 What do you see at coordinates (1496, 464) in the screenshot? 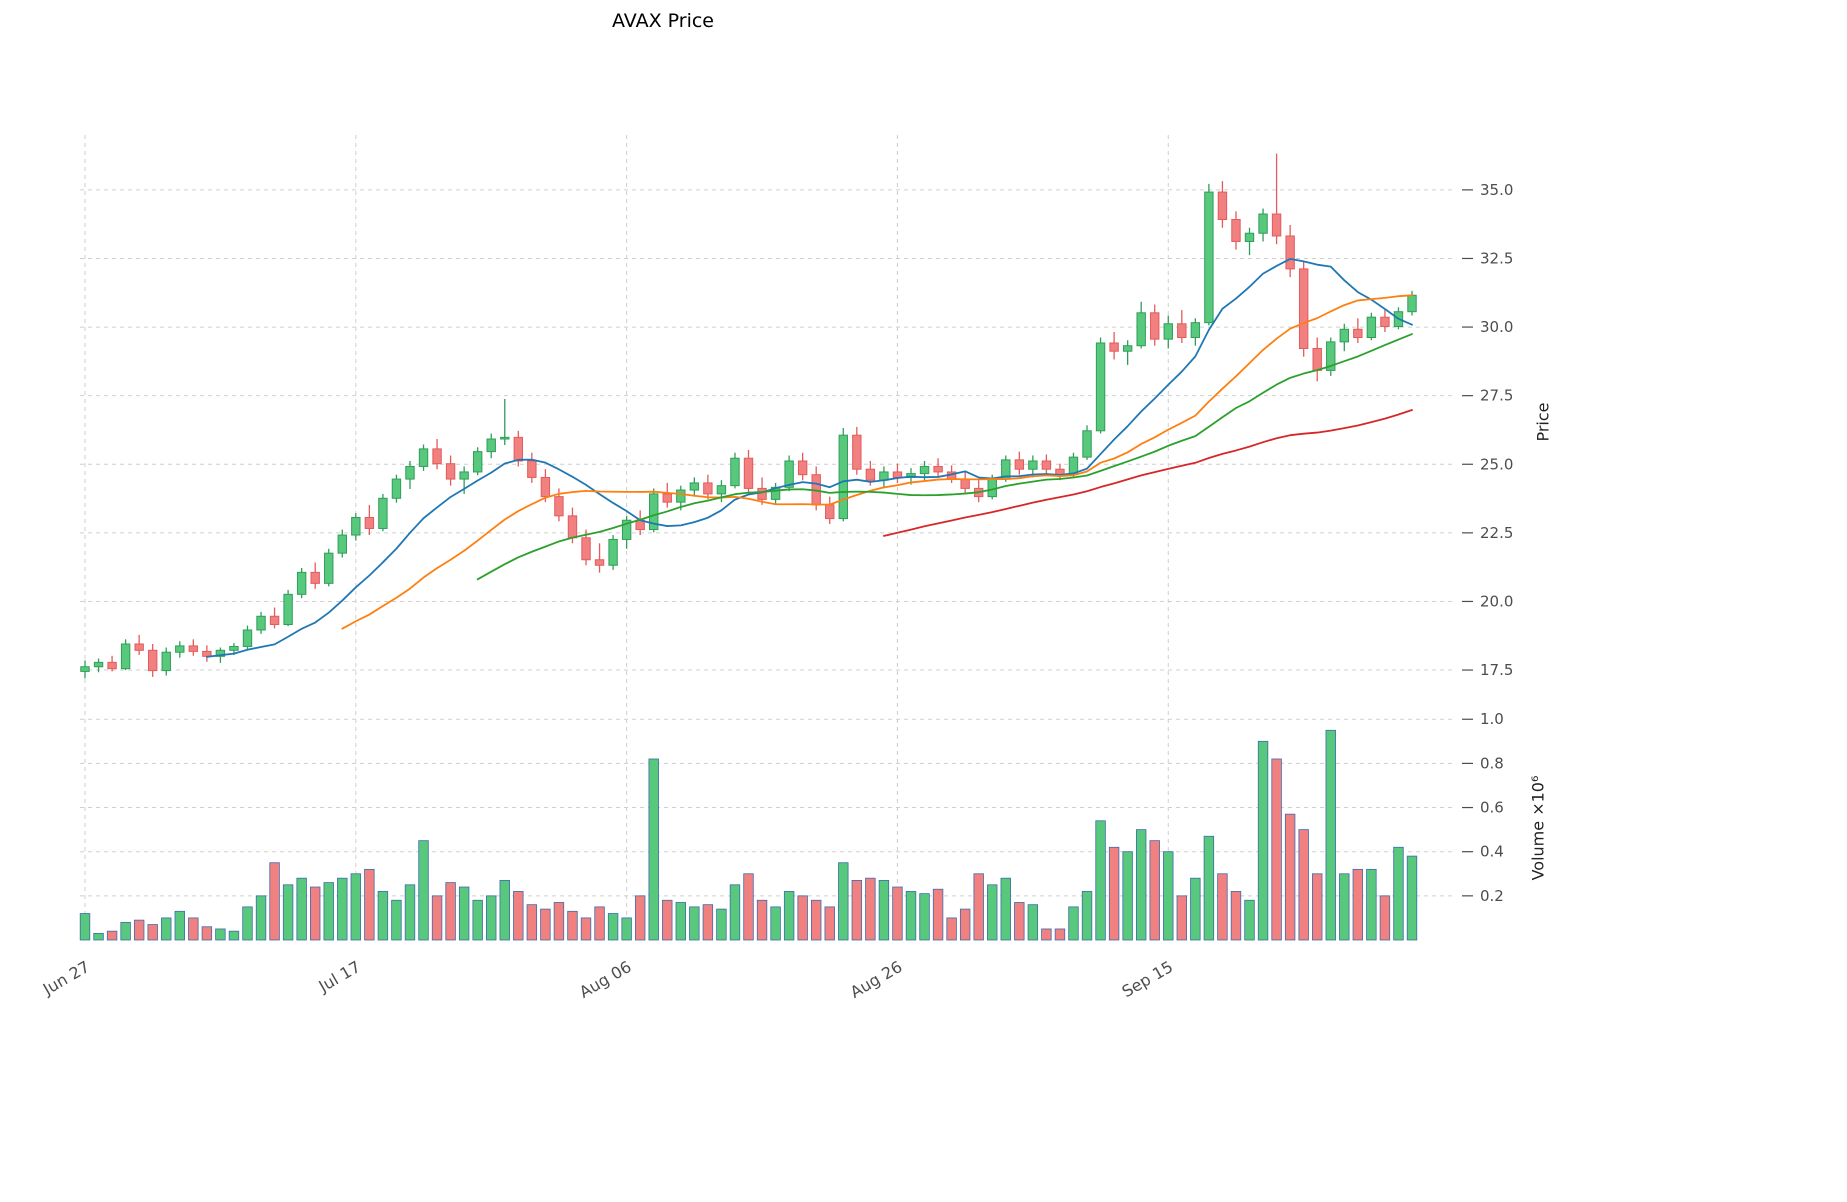
I see `svg-text: 25.0` at bounding box center [1496, 464].